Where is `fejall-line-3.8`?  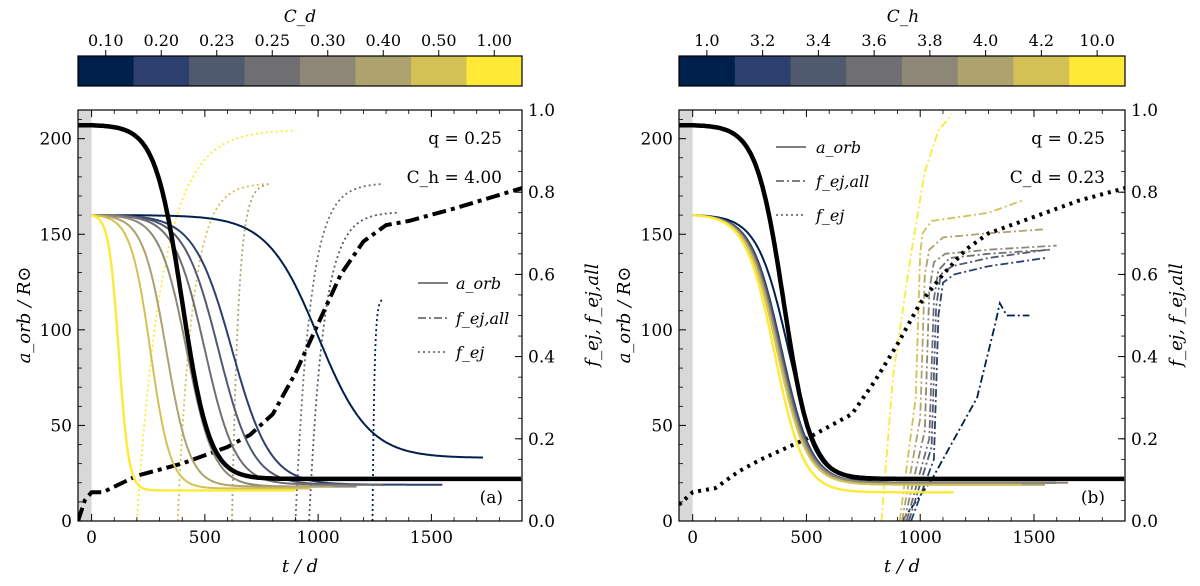 fejall-line-3.8 is located at coordinates (980, 382).